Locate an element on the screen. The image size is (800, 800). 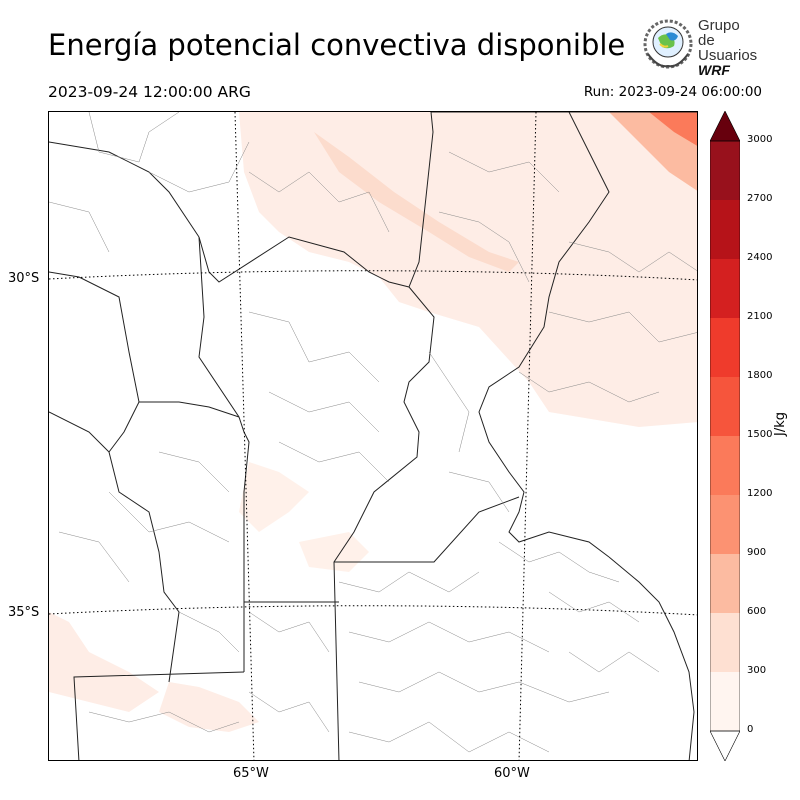
wrf-group-logo: Grupo de Usuarios WRF is located at coordinates (699, 46).